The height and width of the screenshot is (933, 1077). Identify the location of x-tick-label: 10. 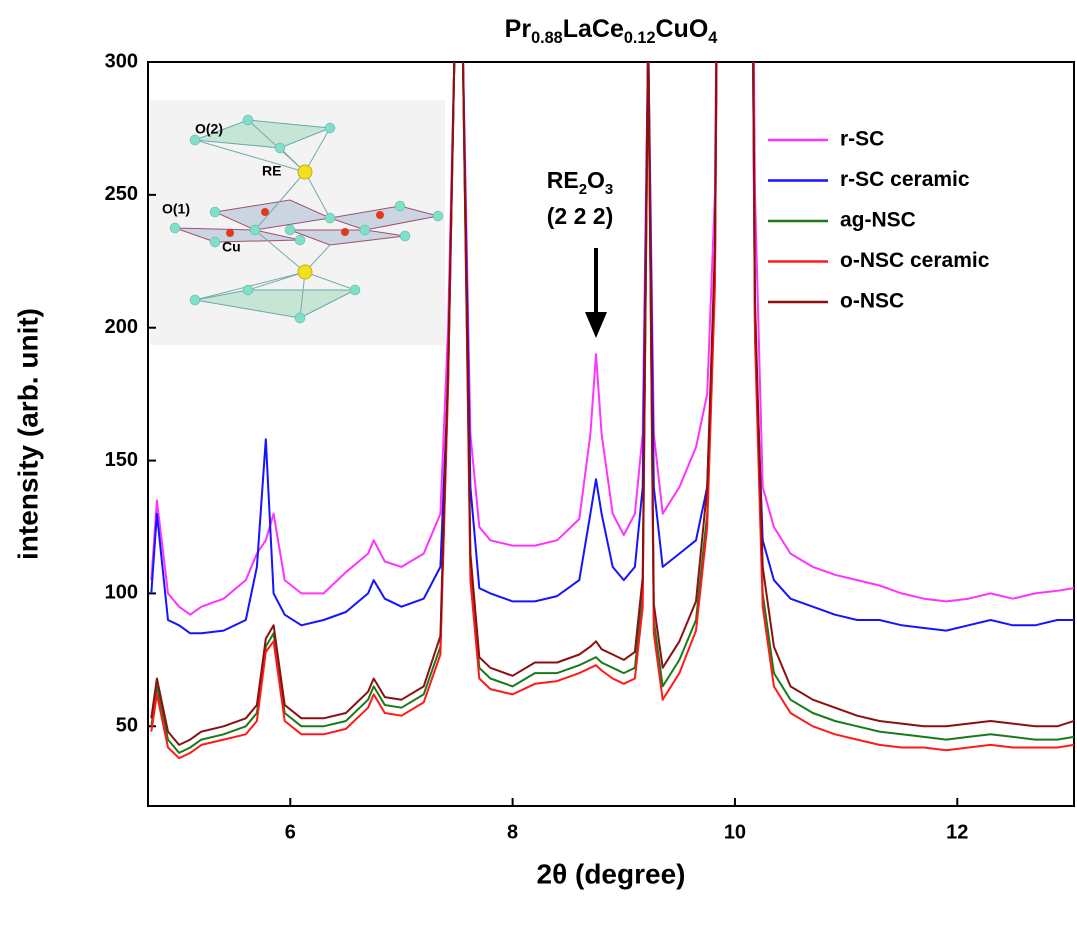
(735, 832).